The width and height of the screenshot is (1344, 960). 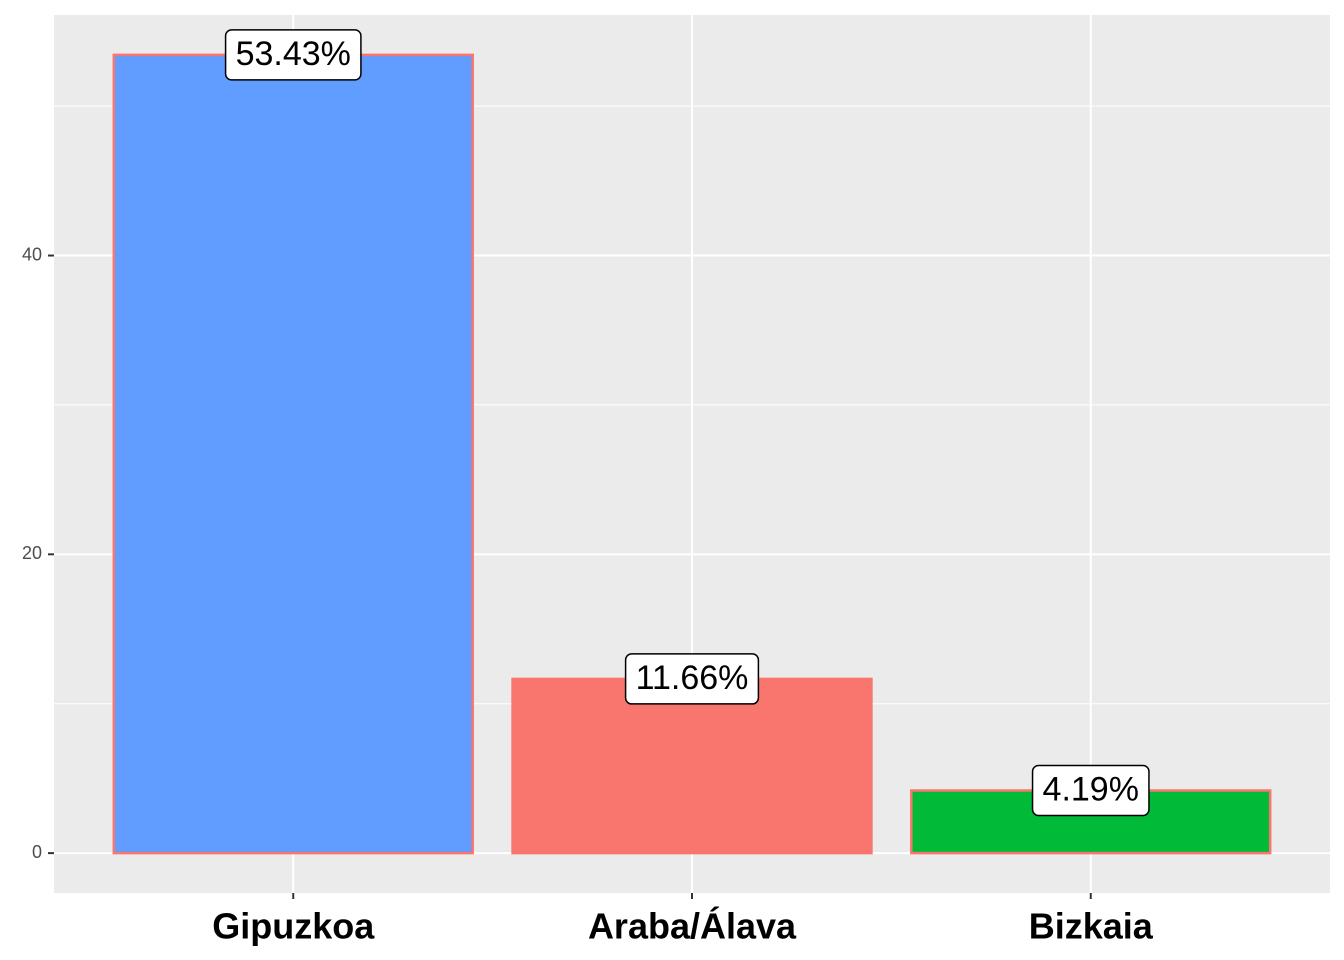 I want to click on y-tick-label: 20, so click(x=32, y=553).